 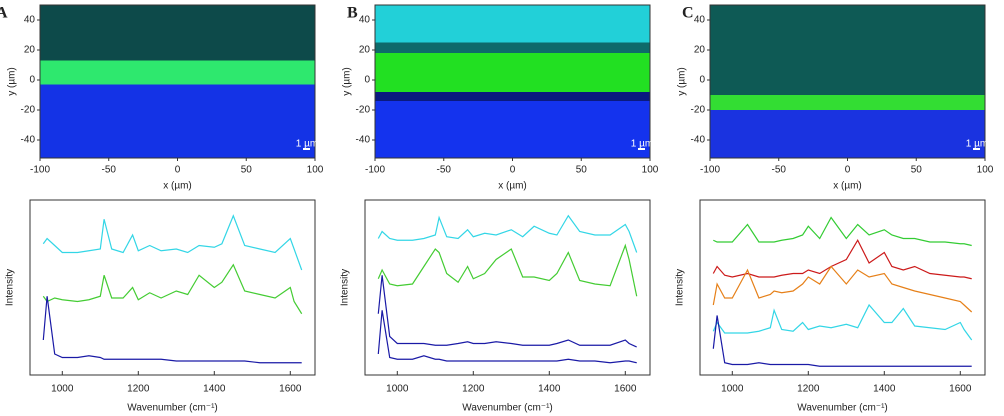 What do you see at coordinates (4, 13) in the screenshot?
I see `panel-label: A` at bounding box center [4, 13].